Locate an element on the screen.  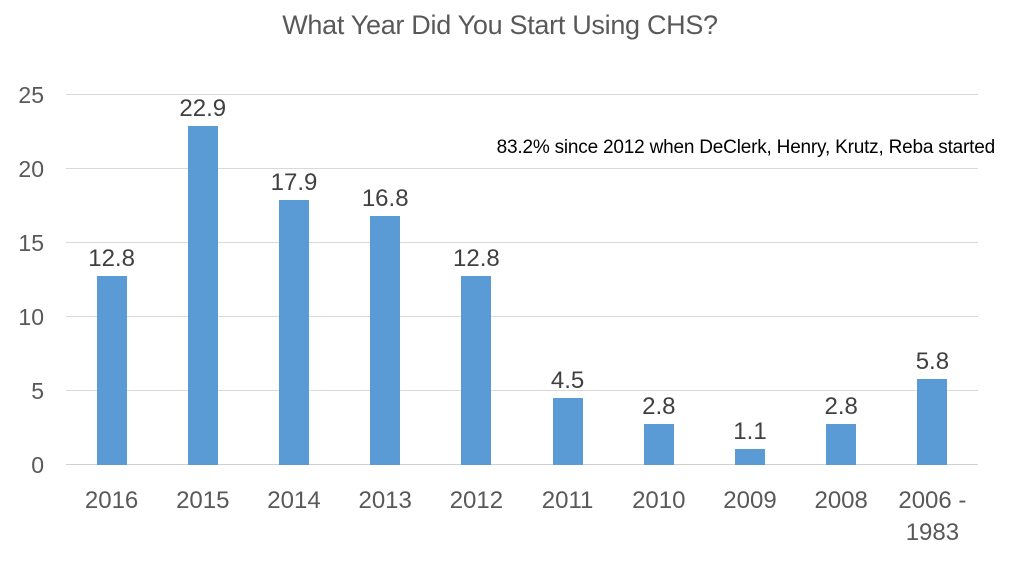
value-label: 17.9 is located at coordinates (294, 183).